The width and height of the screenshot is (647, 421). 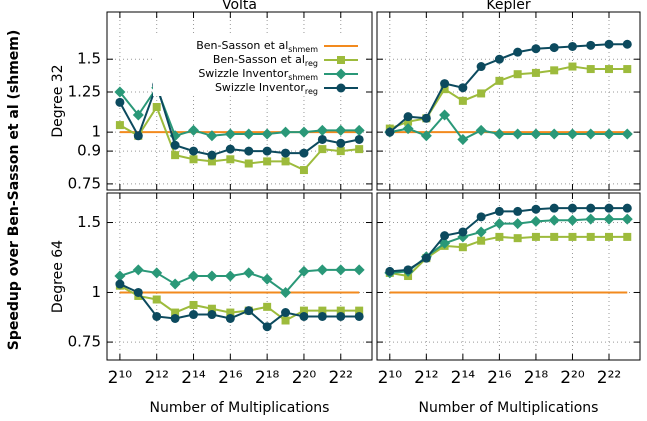 What do you see at coordinates (84, 92) in the screenshot?
I see `y-tick-label: 1.25` at bounding box center [84, 92].